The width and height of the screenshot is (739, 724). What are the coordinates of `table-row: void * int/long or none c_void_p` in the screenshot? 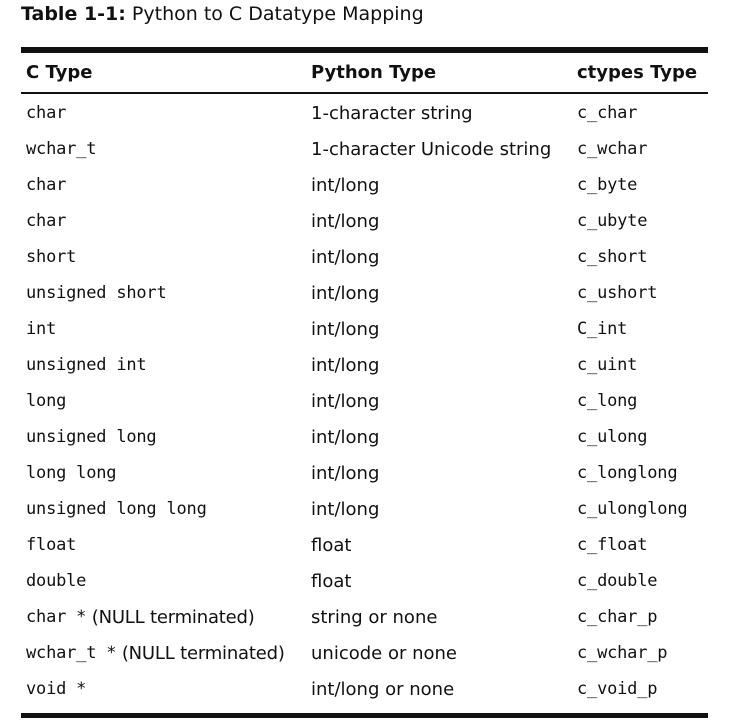 It's located at (364, 689).